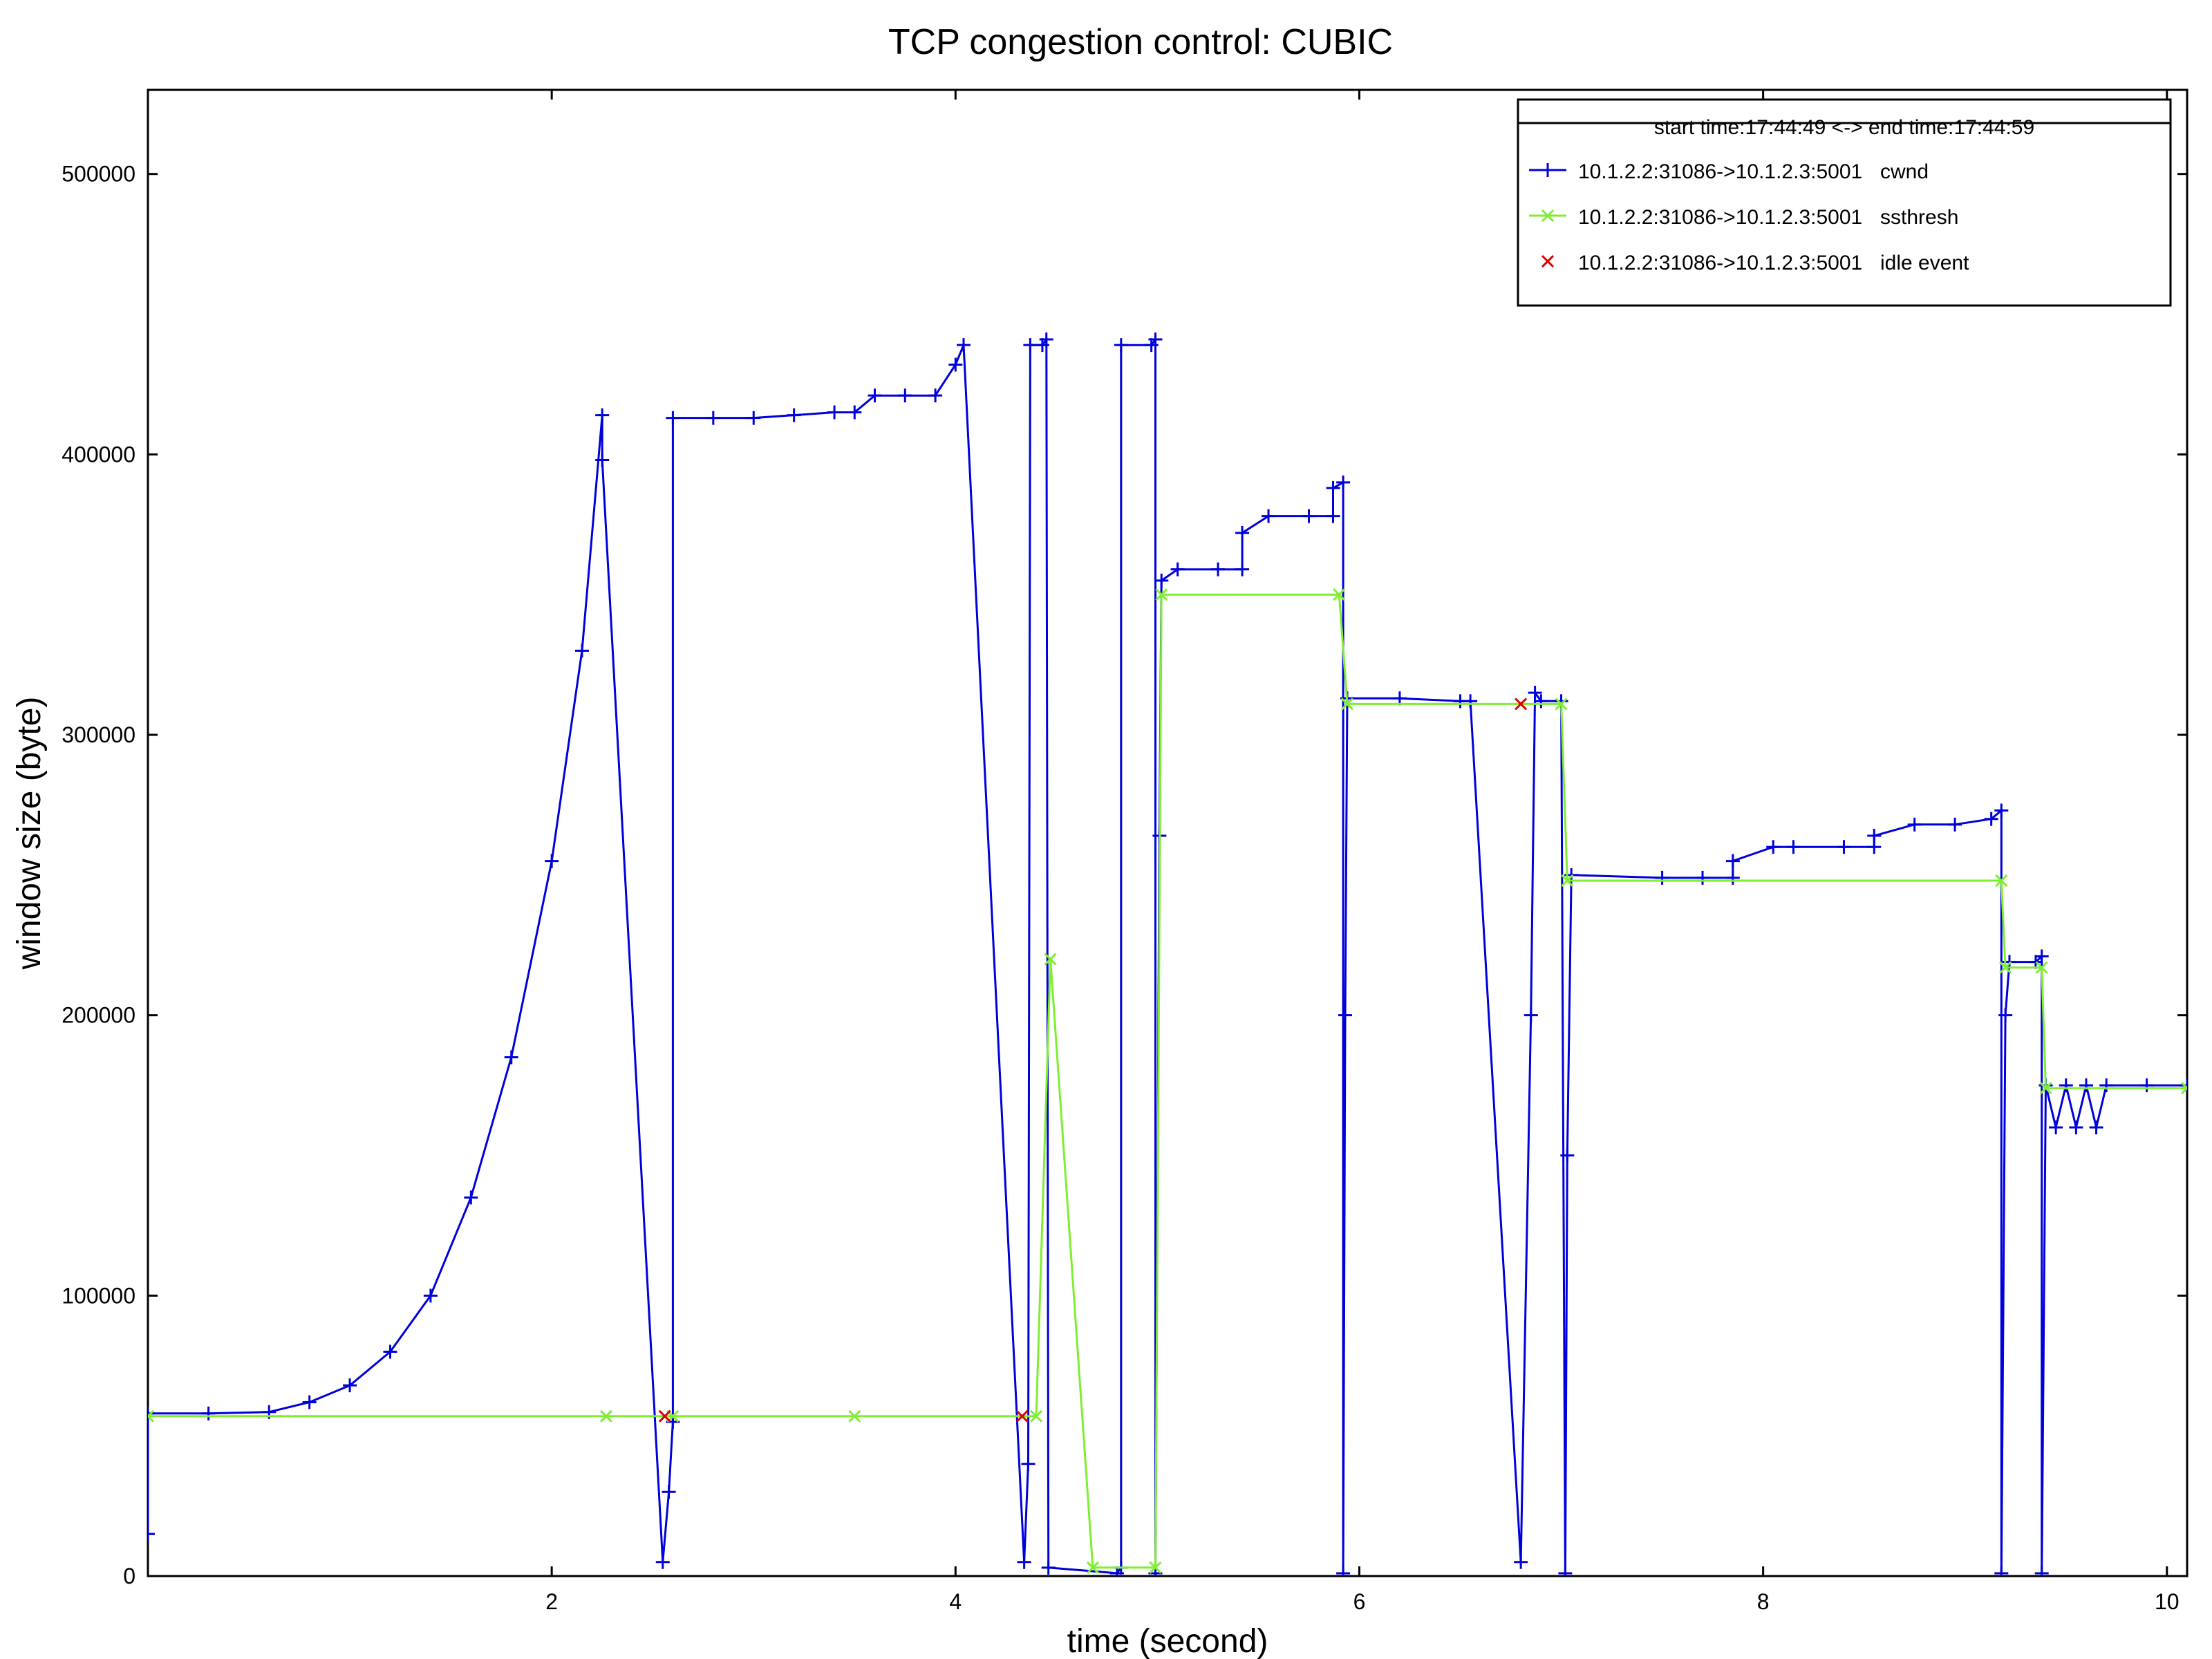 The width and height of the screenshot is (2212, 1659). What do you see at coordinates (1720, 171) in the screenshot?
I see `legend-flow-cwnd: 10.1.2.2:31086->10.1.2.3:5001` at bounding box center [1720, 171].